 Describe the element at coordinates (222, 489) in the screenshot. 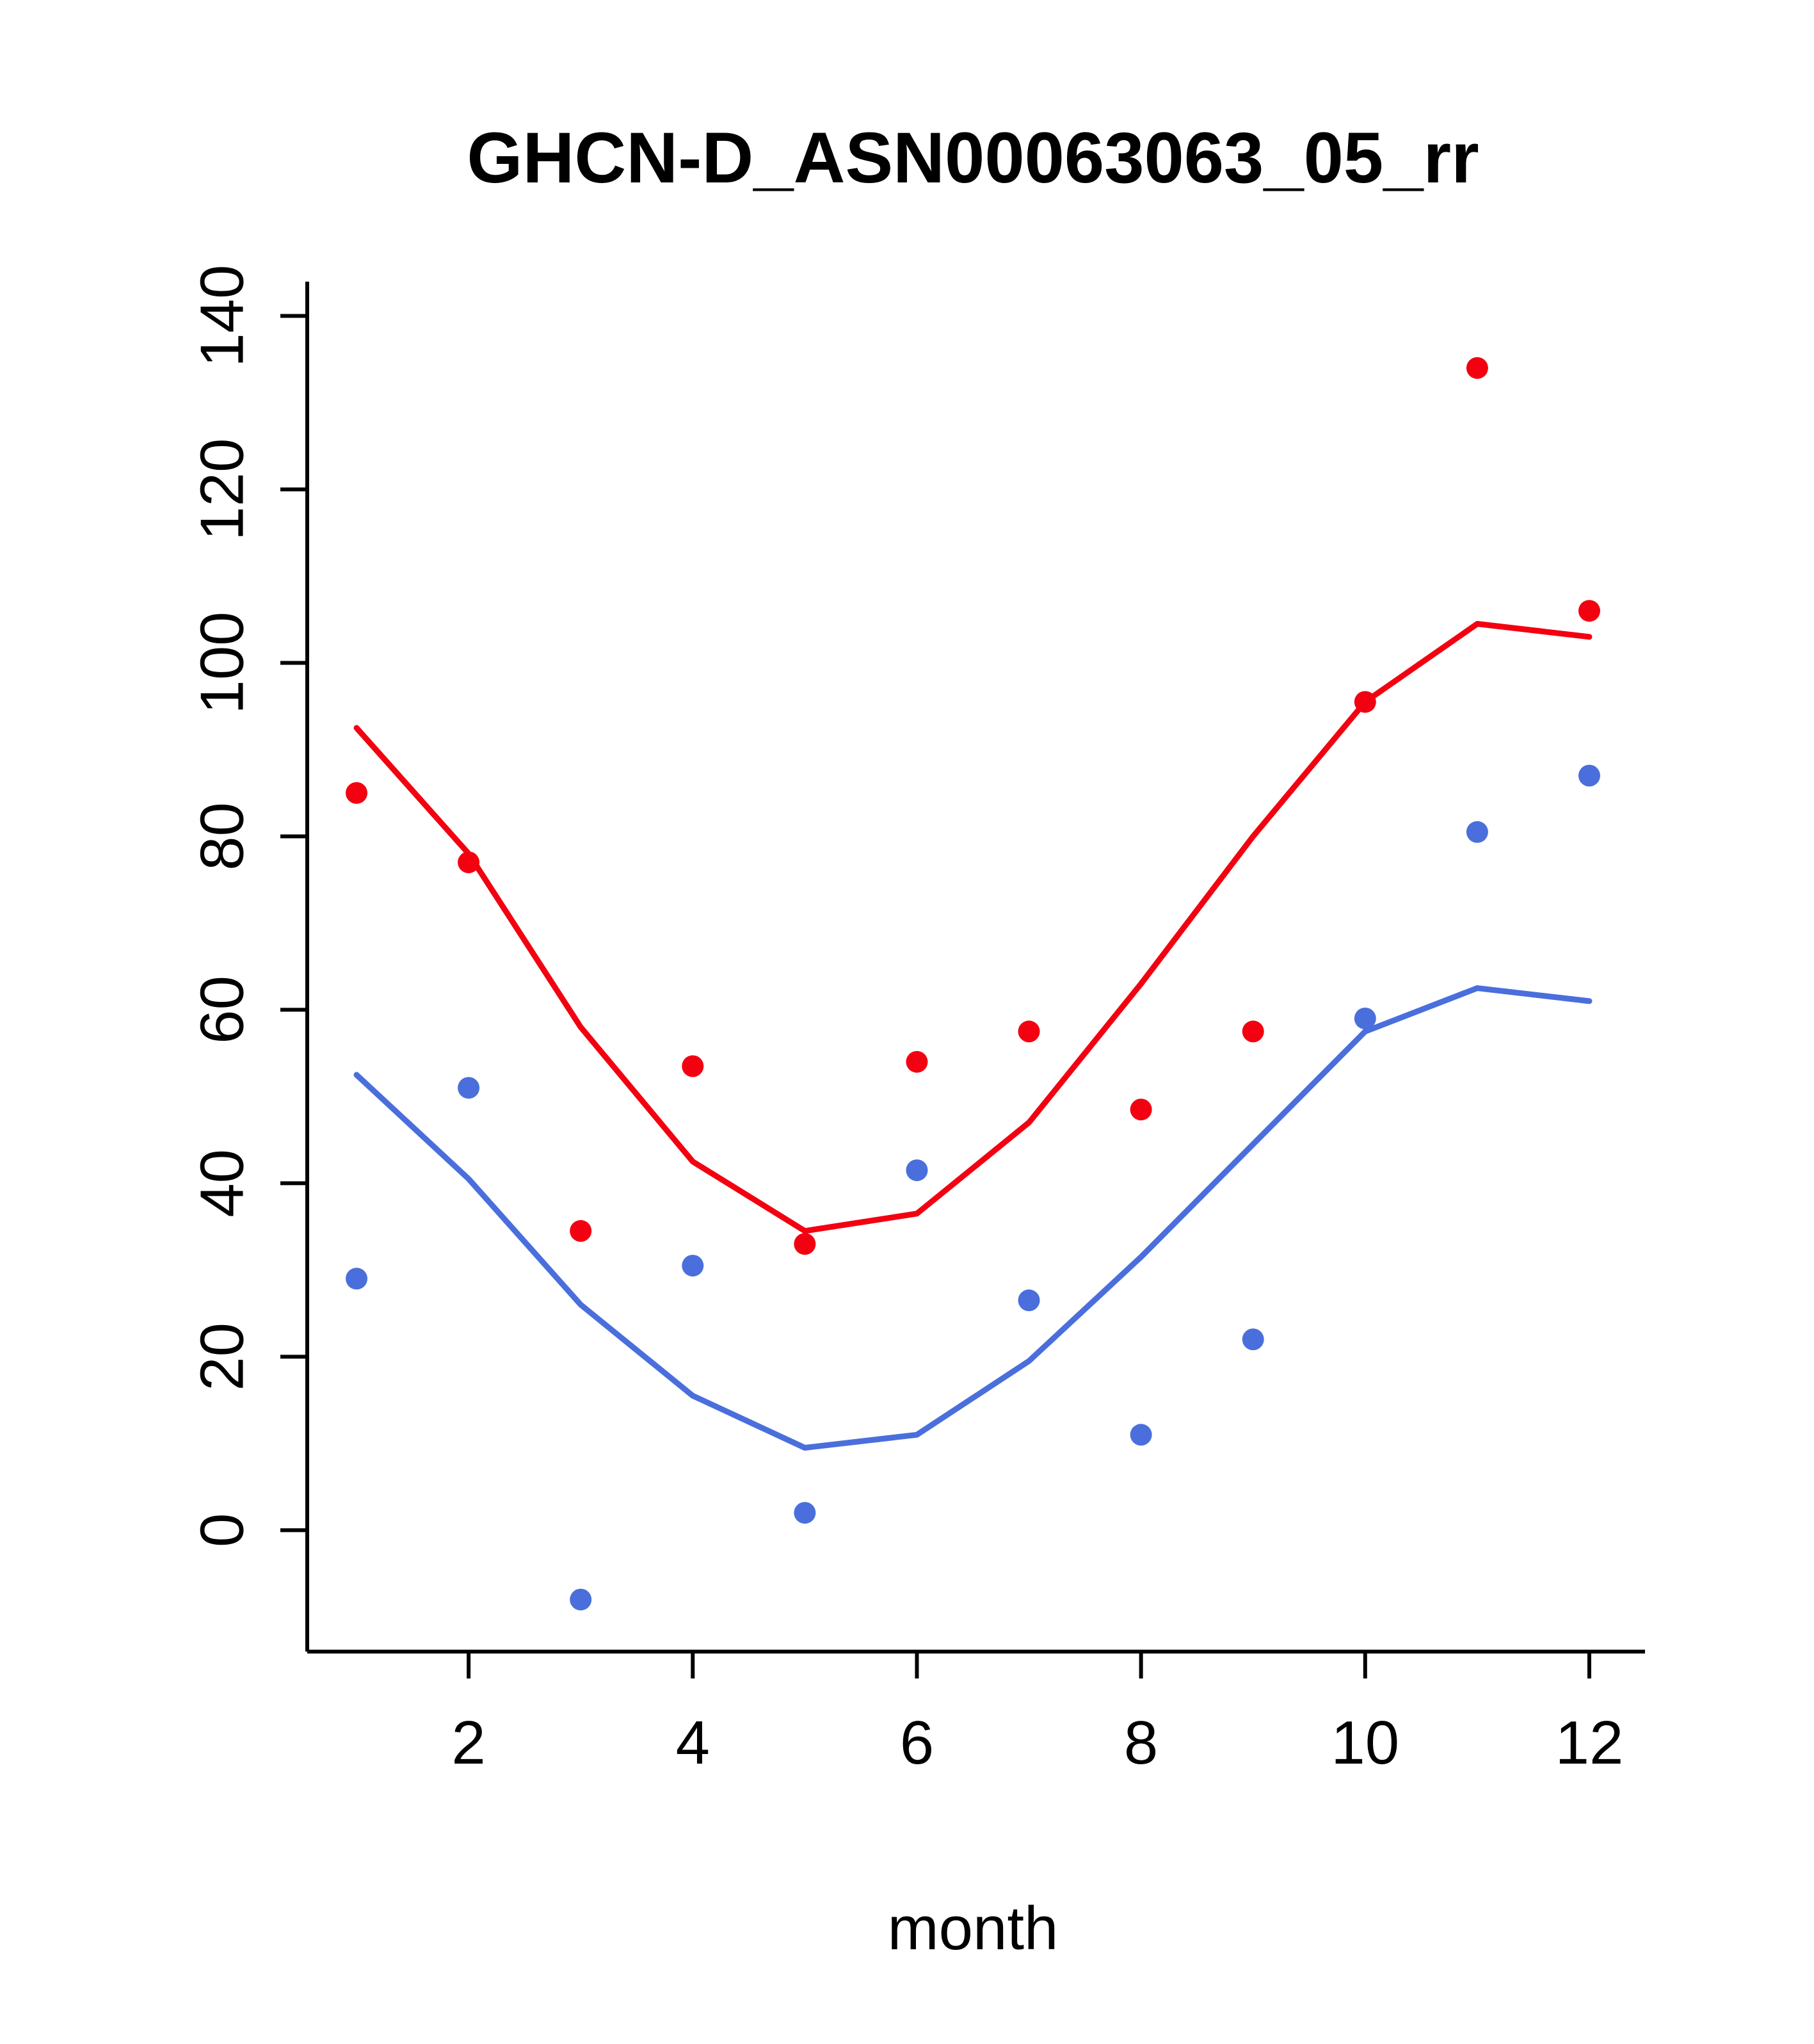

I see `y-tick-label: 120` at that location.